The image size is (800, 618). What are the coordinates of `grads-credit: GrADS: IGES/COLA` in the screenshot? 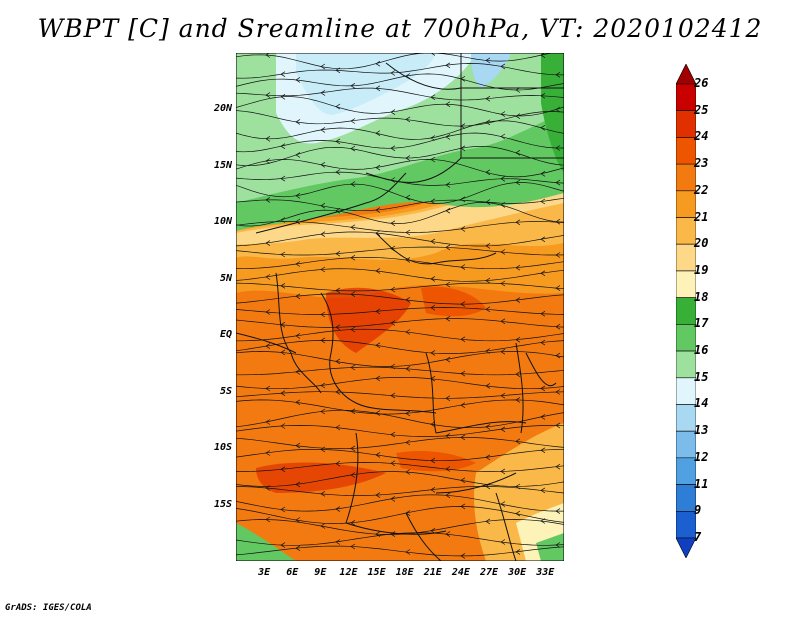 It's located at (48, 608).